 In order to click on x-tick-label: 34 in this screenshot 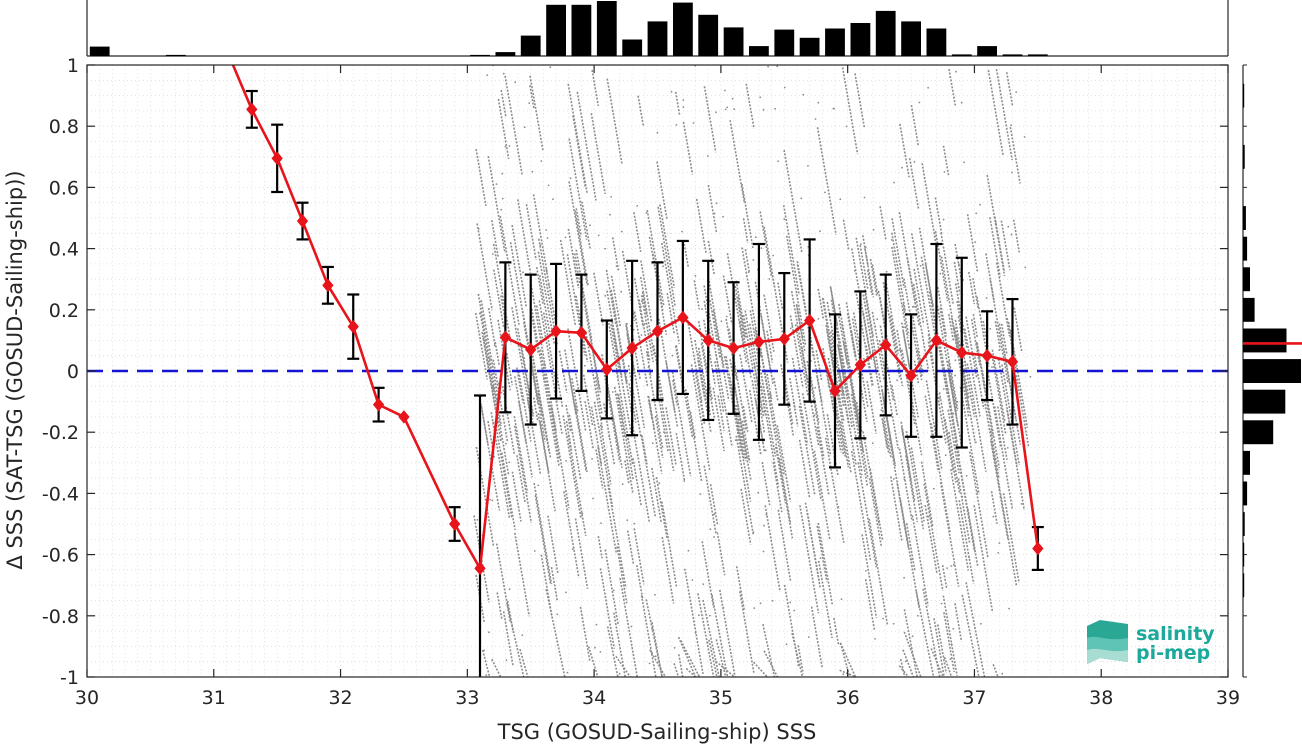, I will do `click(594, 698)`.